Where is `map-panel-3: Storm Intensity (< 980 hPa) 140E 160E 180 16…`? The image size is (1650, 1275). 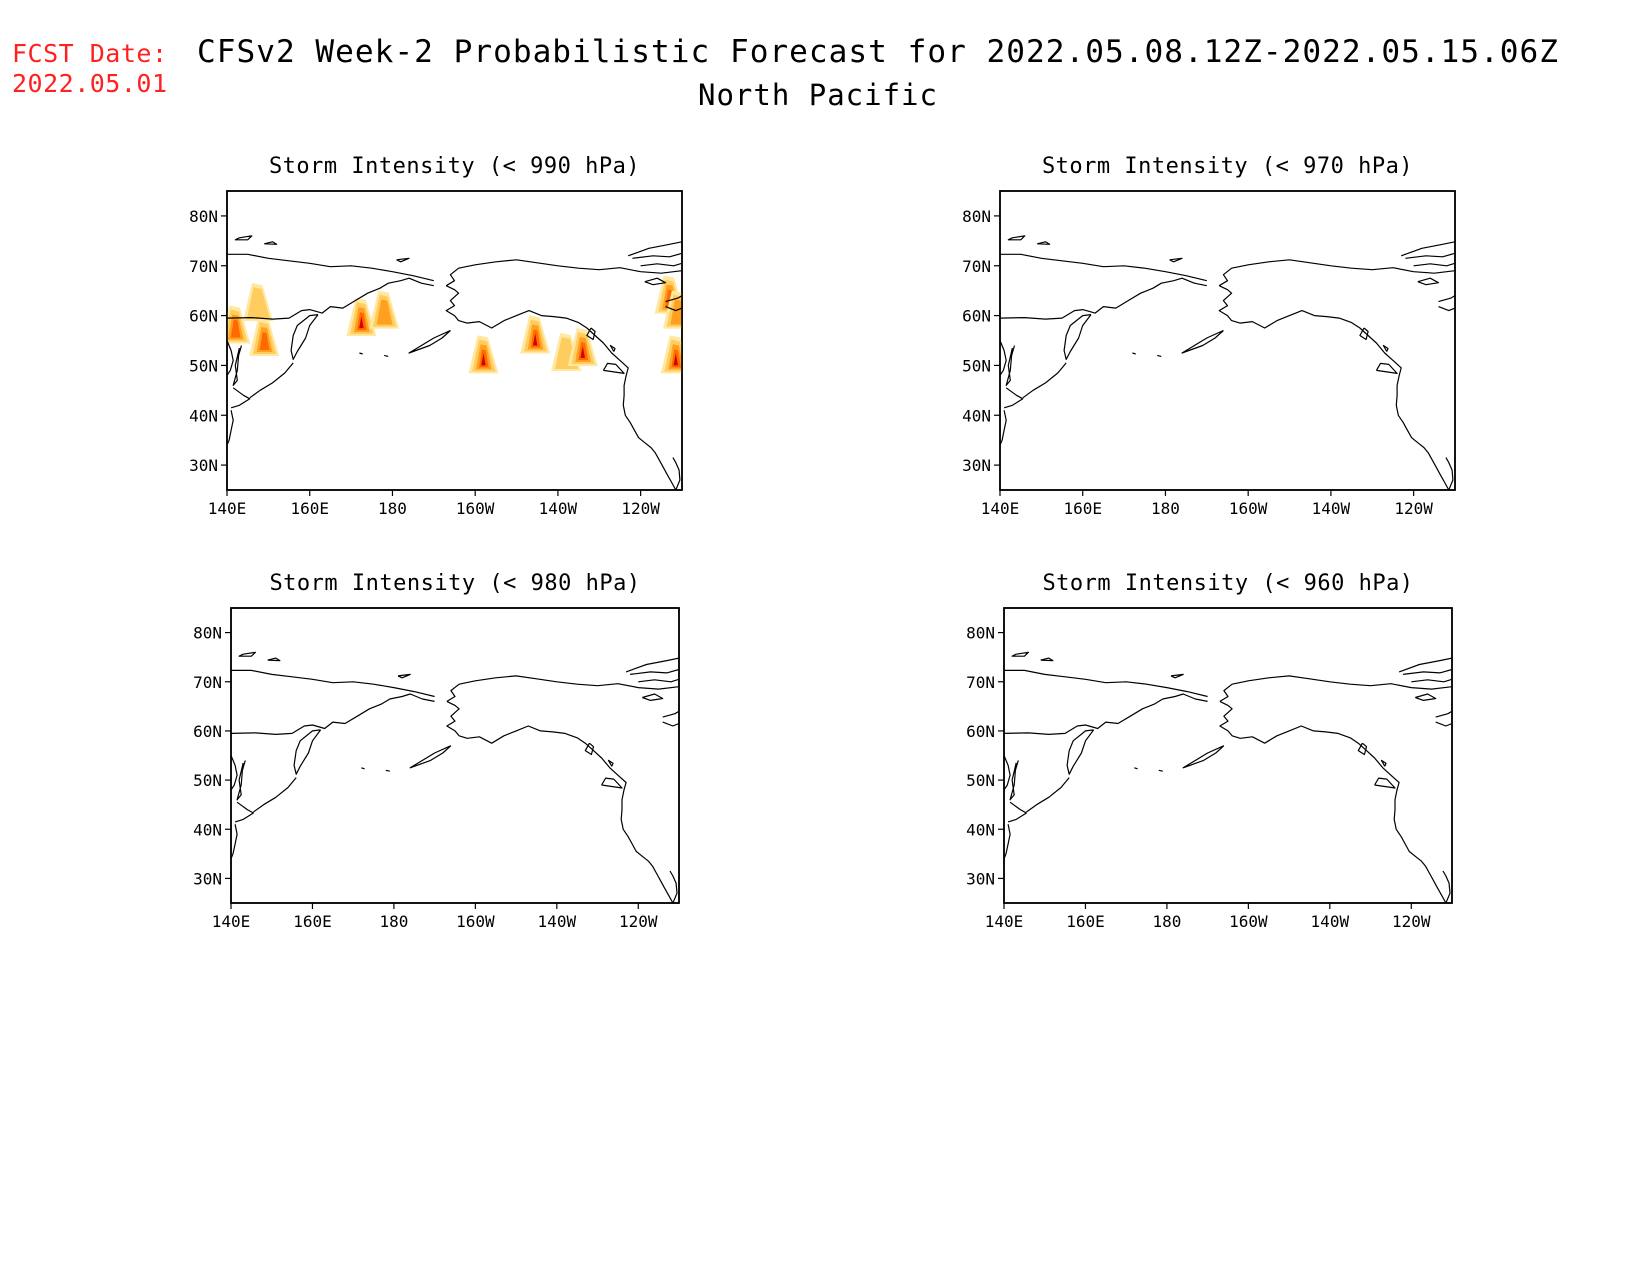 map-panel-3: Storm Intensity (< 980 hPa) 140E 160E 180 16… is located at coordinates (436, 751).